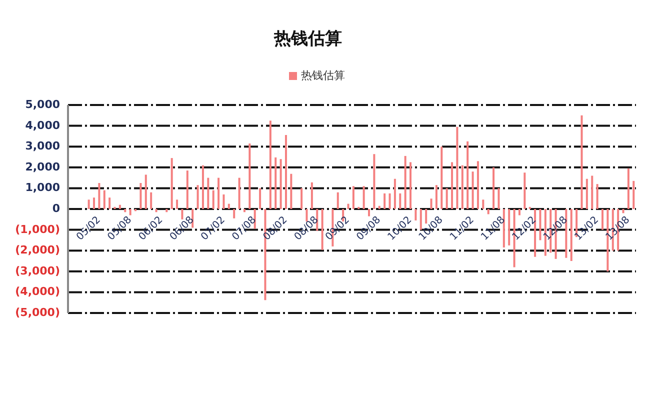 This screenshot has height=400, width=660. Describe the element at coordinates (323, 75) in the screenshot. I see `legend-label: 热钱估算` at that location.